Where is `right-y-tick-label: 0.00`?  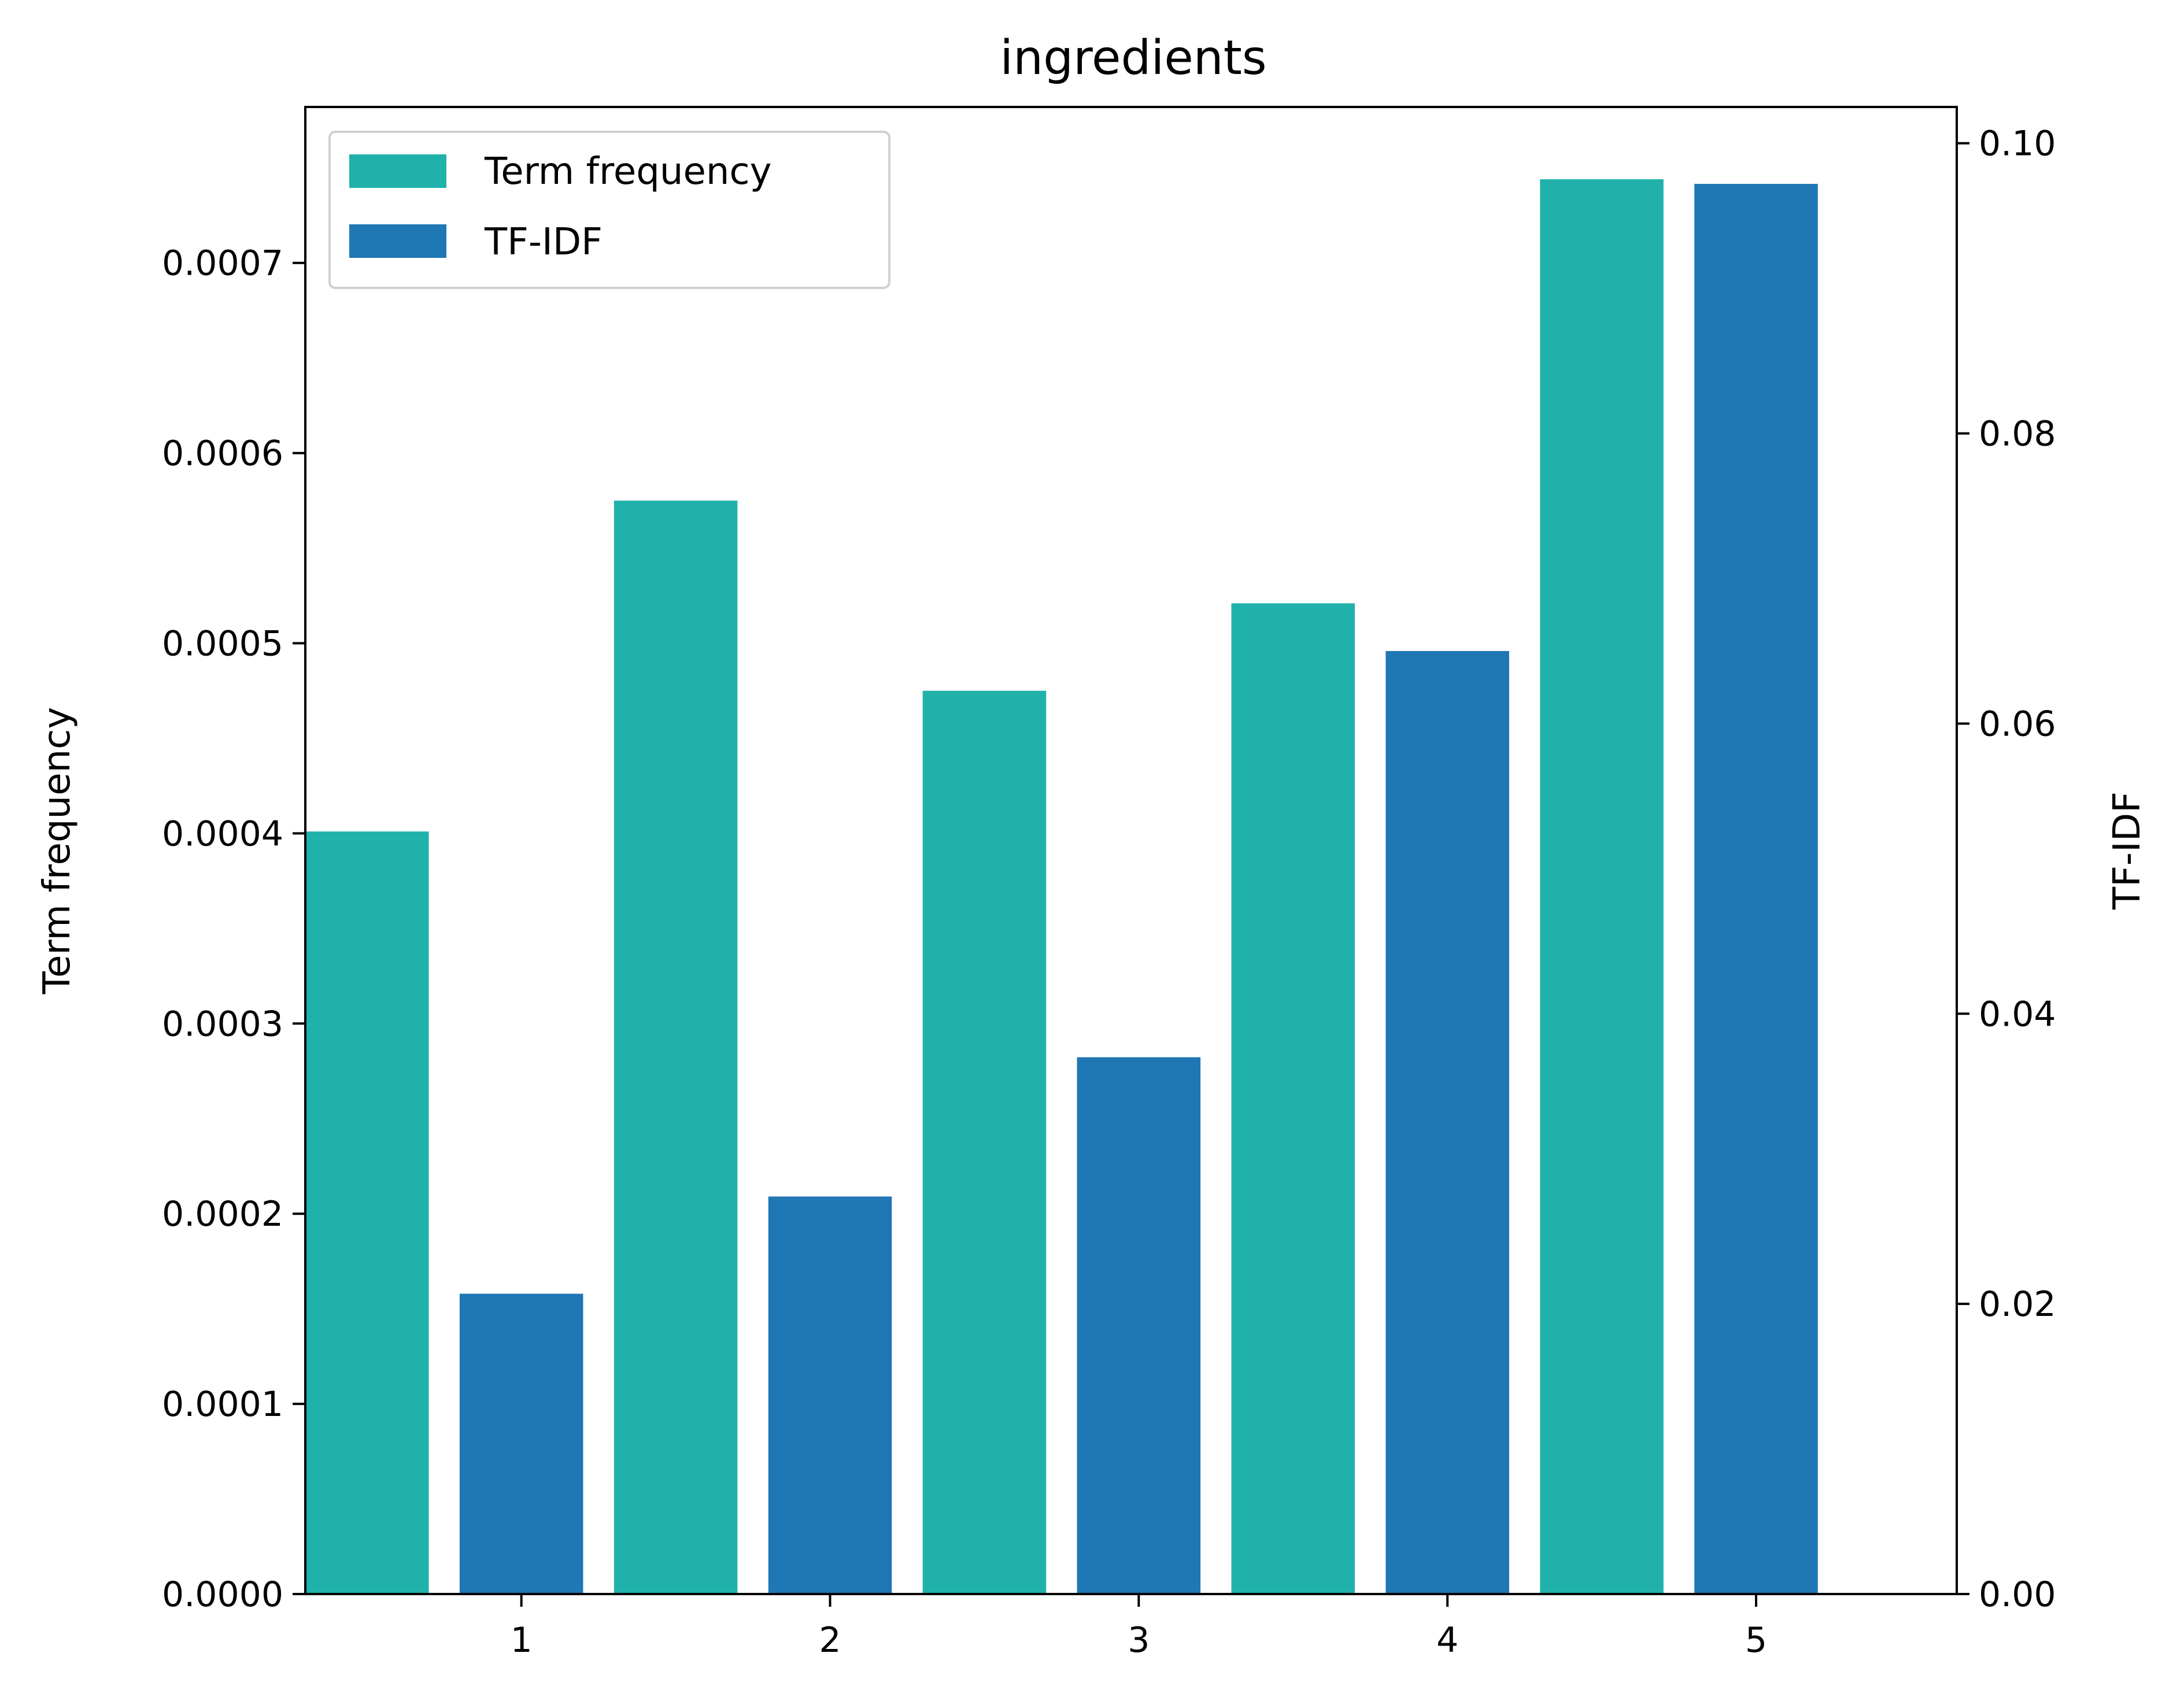
right-y-tick-label: 0.00 is located at coordinates (2017, 1594).